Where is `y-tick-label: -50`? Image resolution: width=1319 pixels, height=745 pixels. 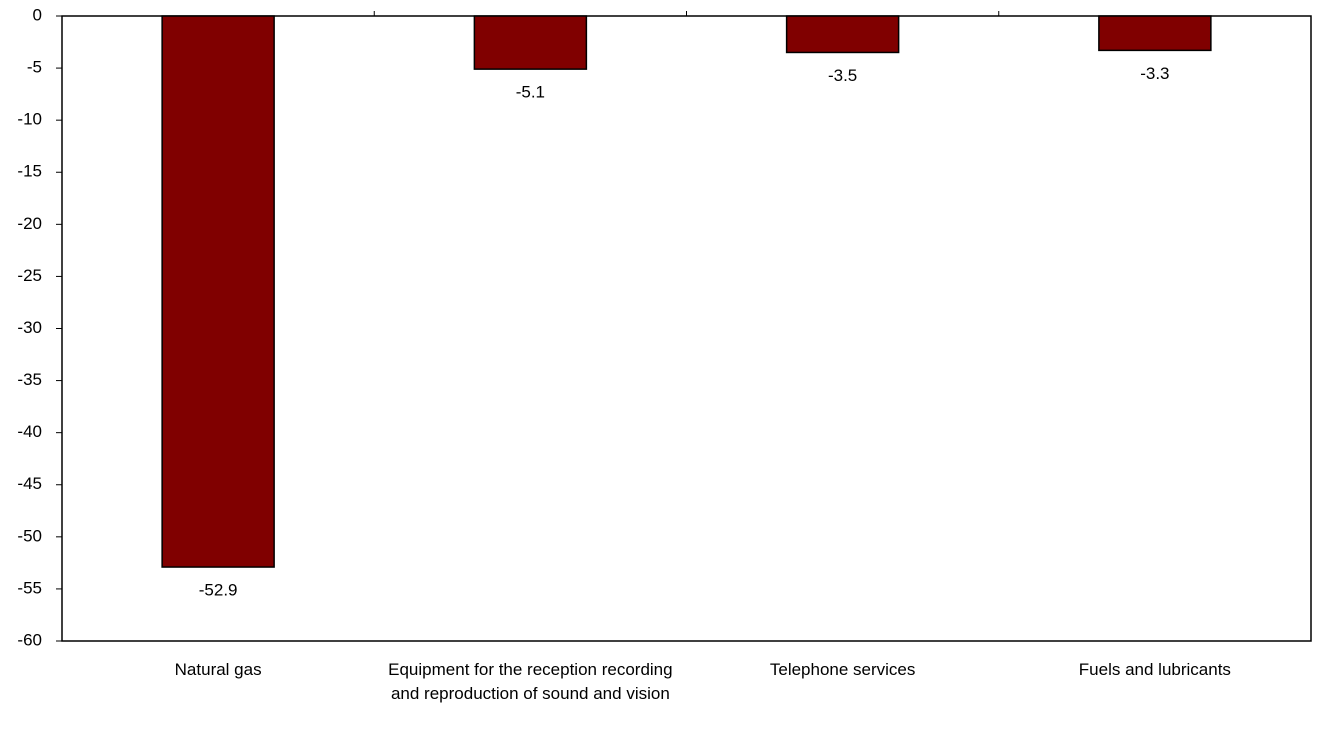 y-tick-label: -50 is located at coordinates (29, 535).